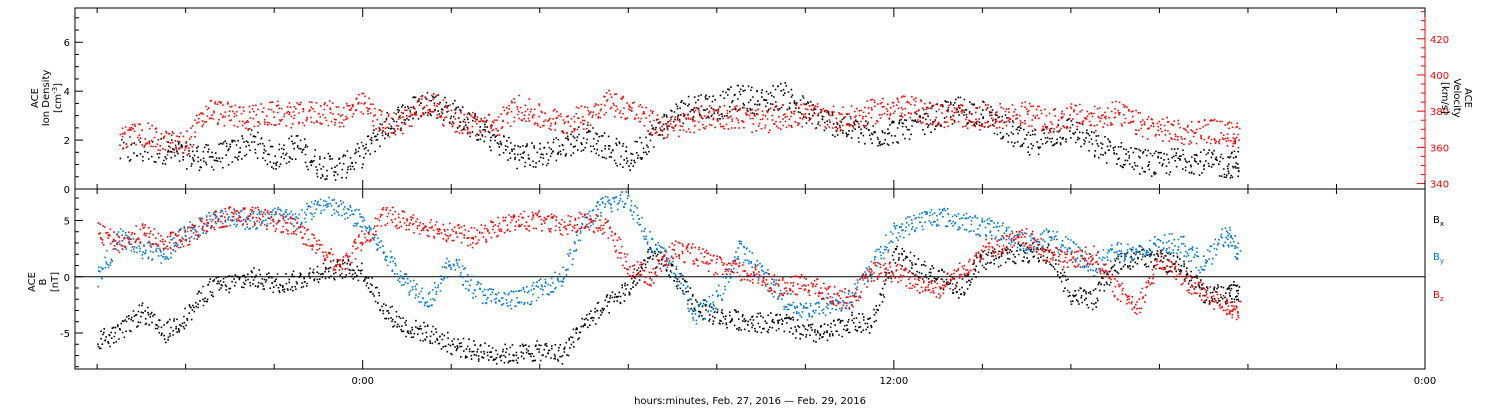 The height and width of the screenshot is (410, 1500). I want to click on velocity-label-line2: Velocity, so click(1456, 97).